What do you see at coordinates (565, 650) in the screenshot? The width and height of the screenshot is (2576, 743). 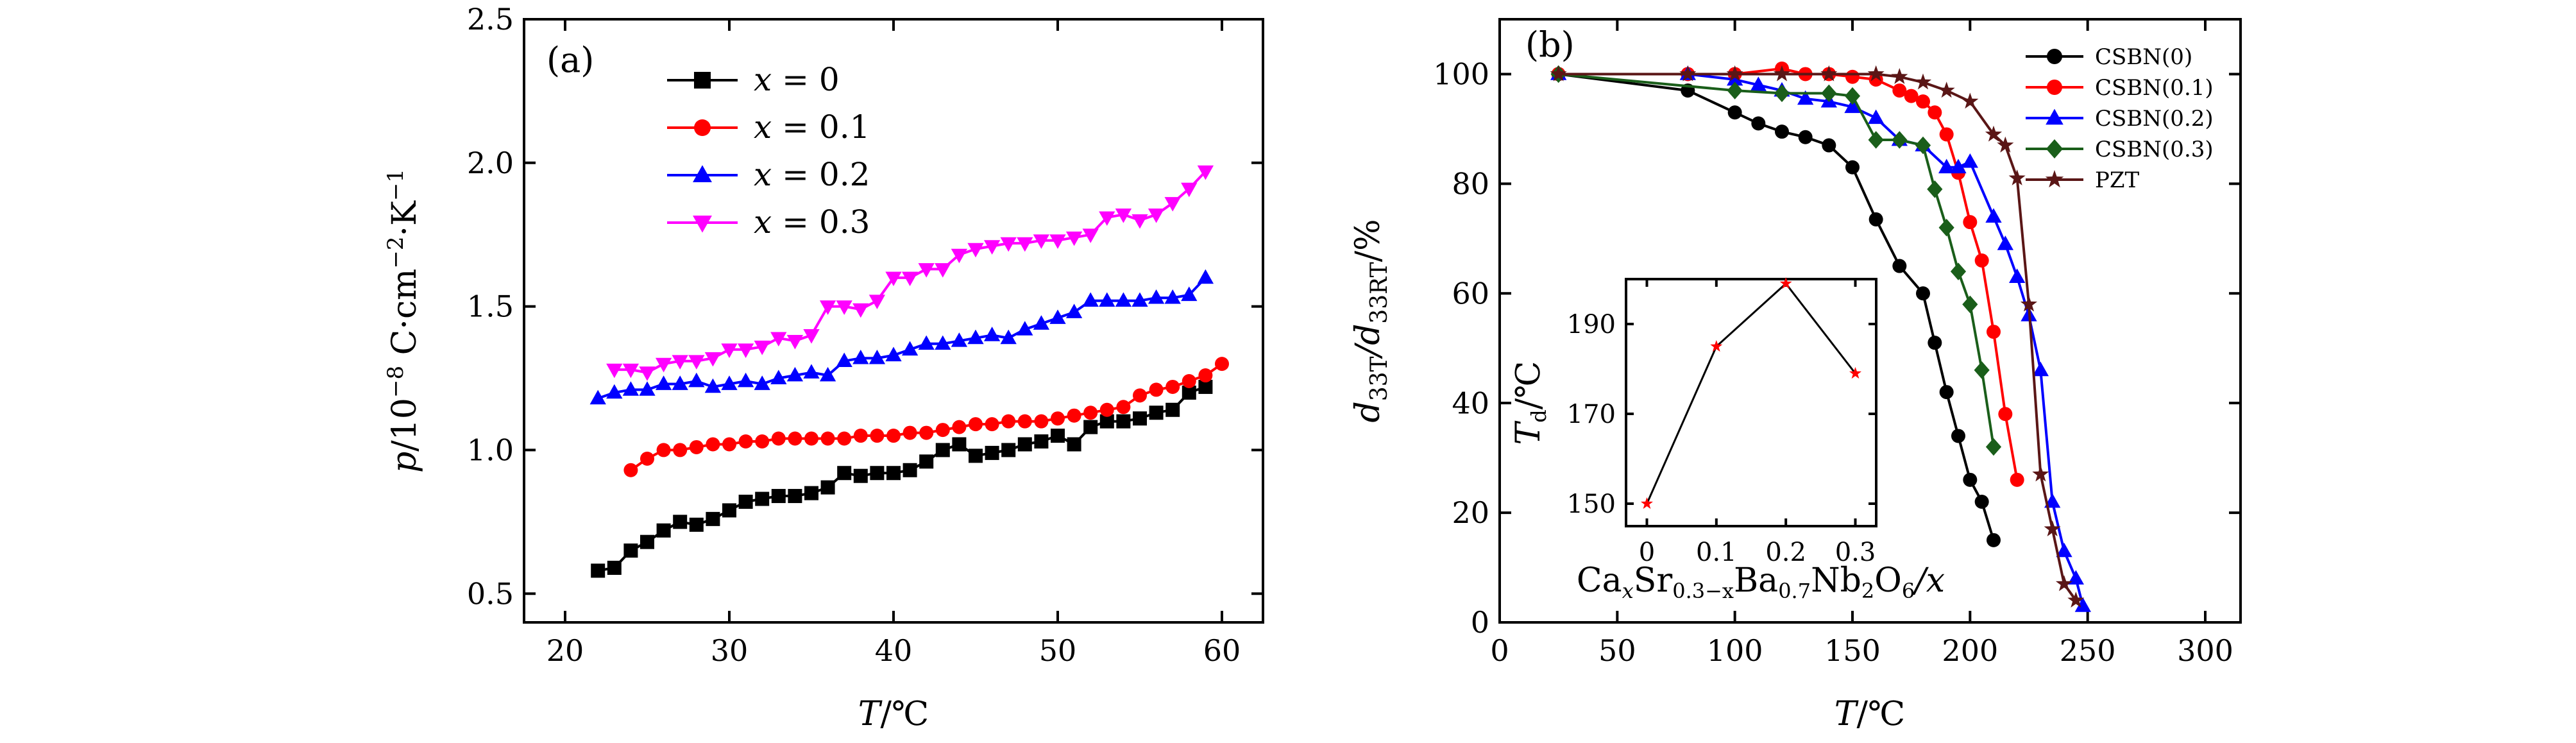 I see `x-tick-label: 20` at bounding box center [565, 650].